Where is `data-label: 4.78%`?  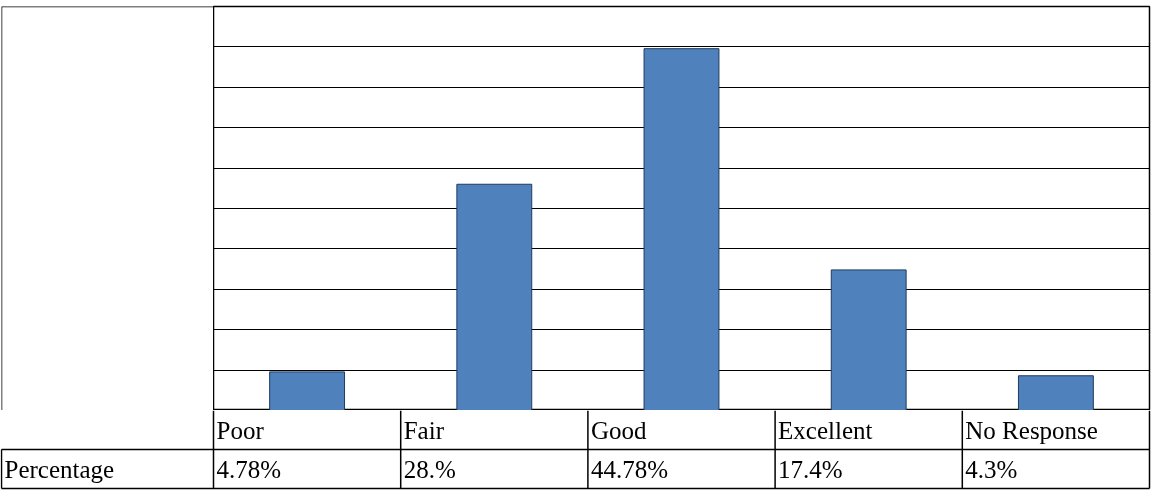 data-label: 4.78% is located at coordinates (249, 469).